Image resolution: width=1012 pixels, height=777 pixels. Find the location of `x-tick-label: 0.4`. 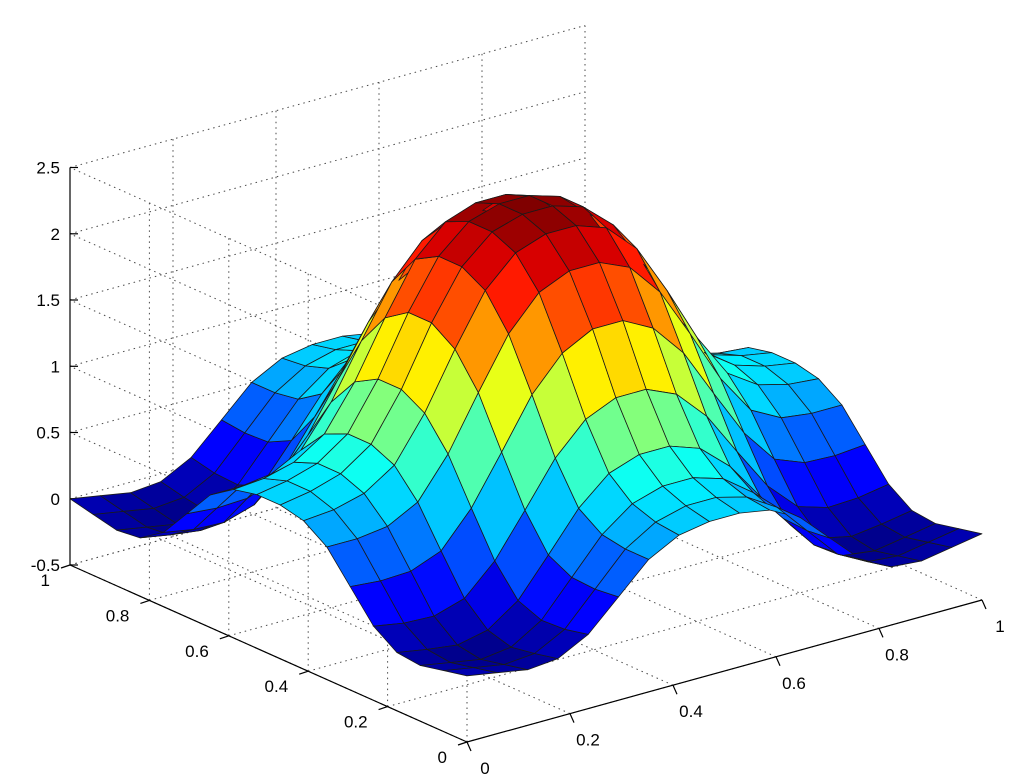

x-tick-label: 0.4 is located at coordinates (691, 711).